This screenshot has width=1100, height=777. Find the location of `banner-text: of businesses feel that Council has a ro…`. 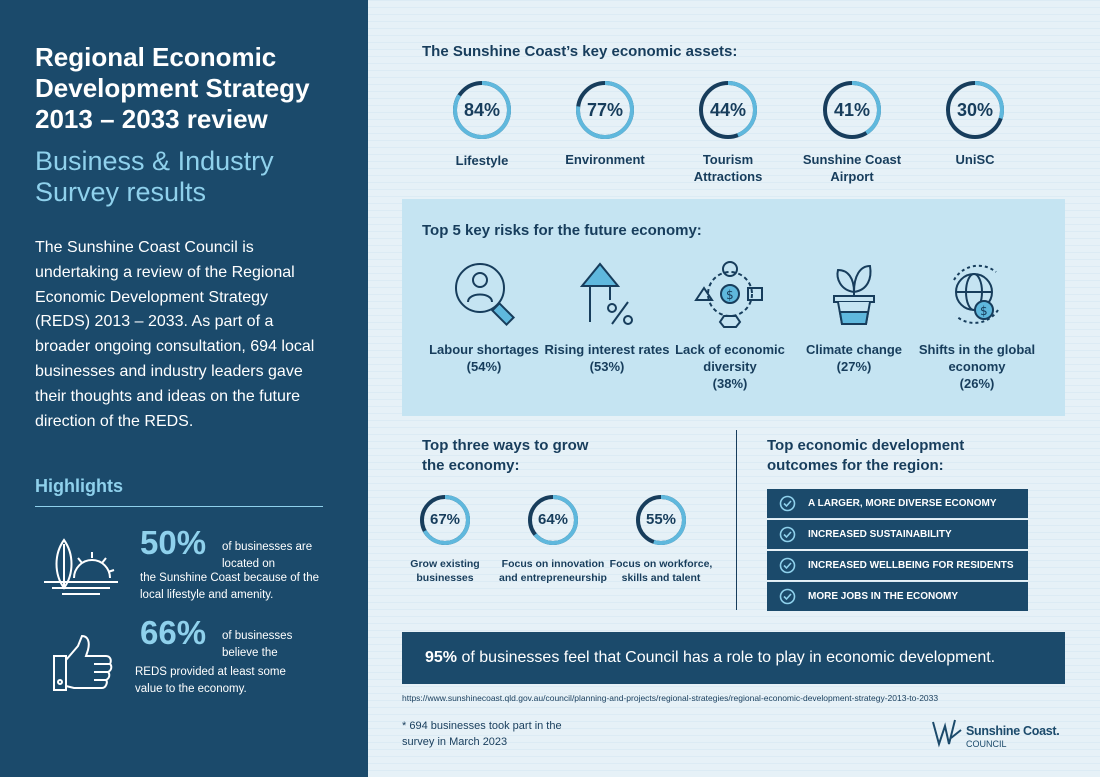

banner-text: of businesses feel that Council has a ro… is located at coordinates (728, 657).